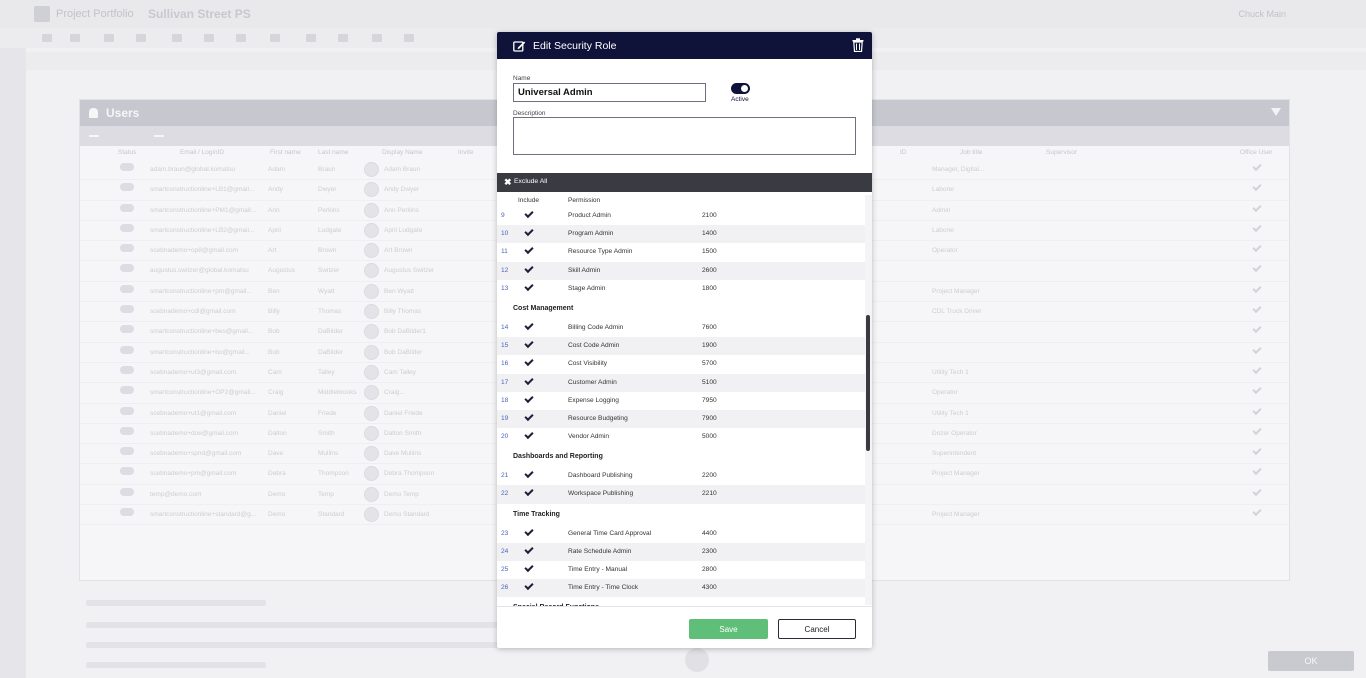  Describe the element at coordinates (277, 494) in the screenshot. I see `user-first: Demo` at that location.